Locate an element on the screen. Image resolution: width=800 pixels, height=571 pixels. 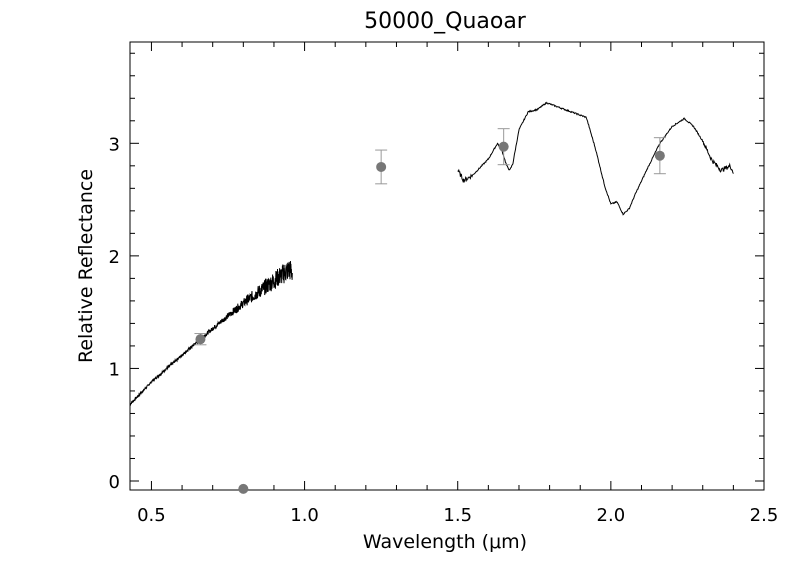
x-tick-label: 2.0 is located at coordinates (611, 515).